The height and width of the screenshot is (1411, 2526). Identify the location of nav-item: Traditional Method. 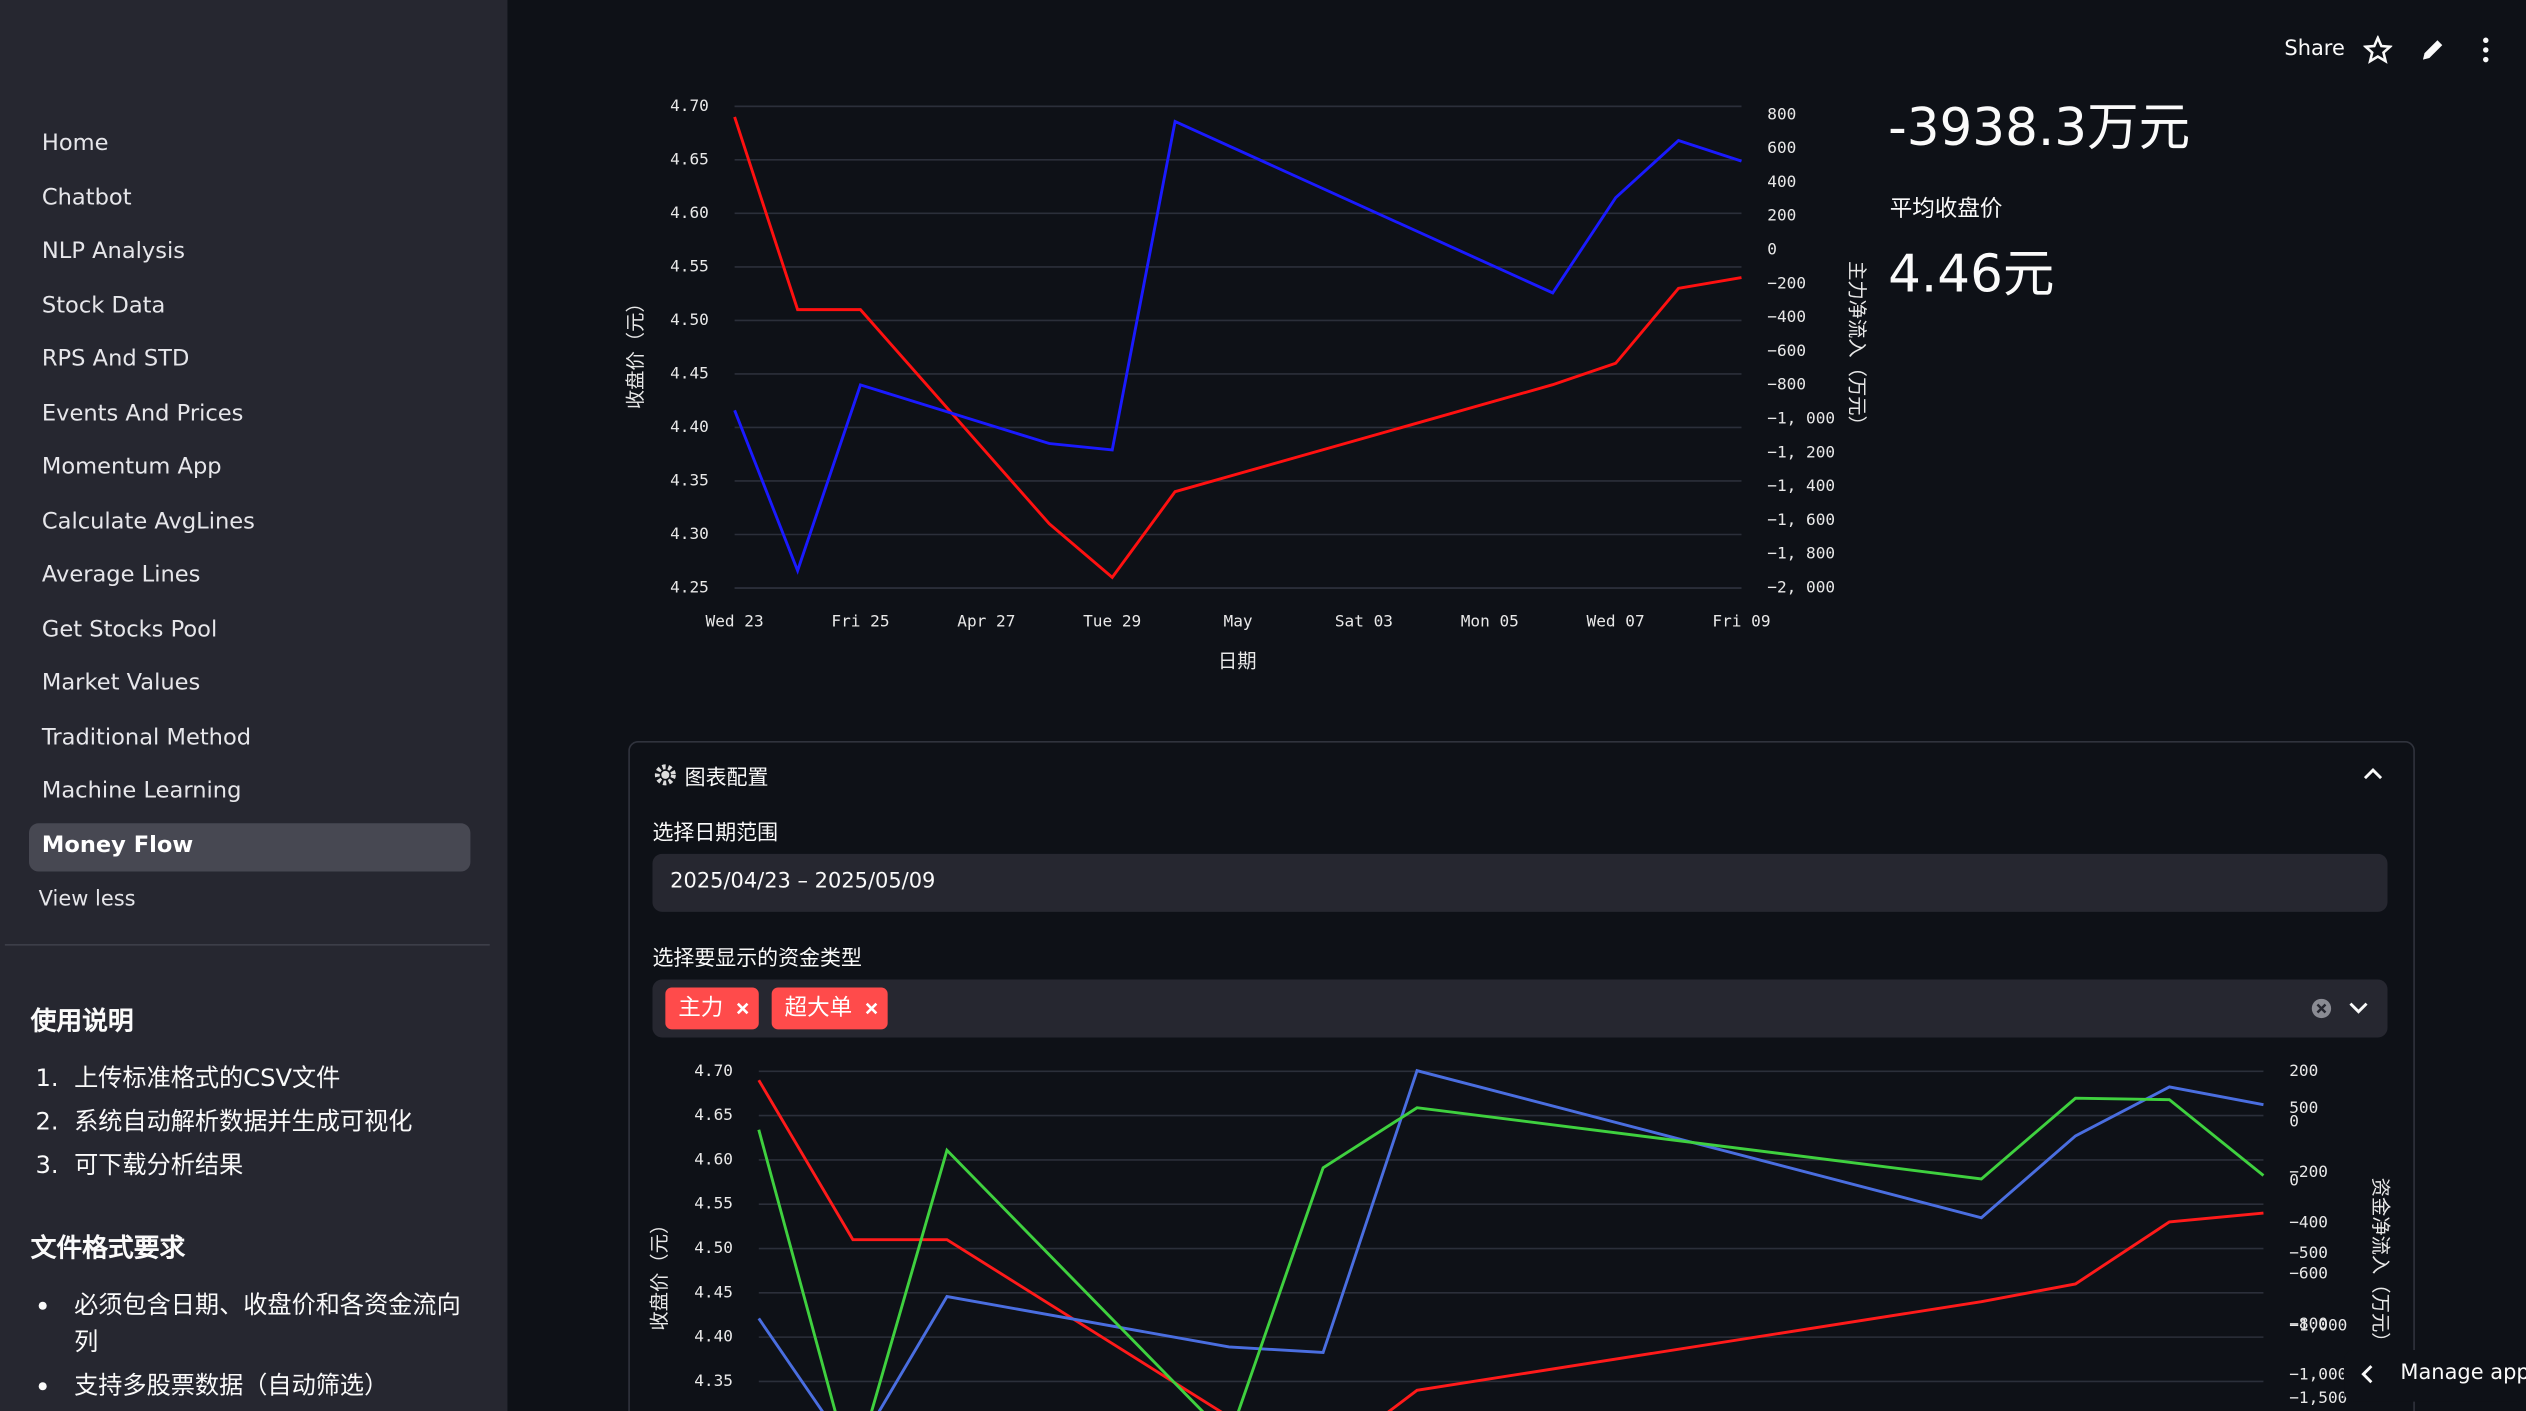
(146, 737).